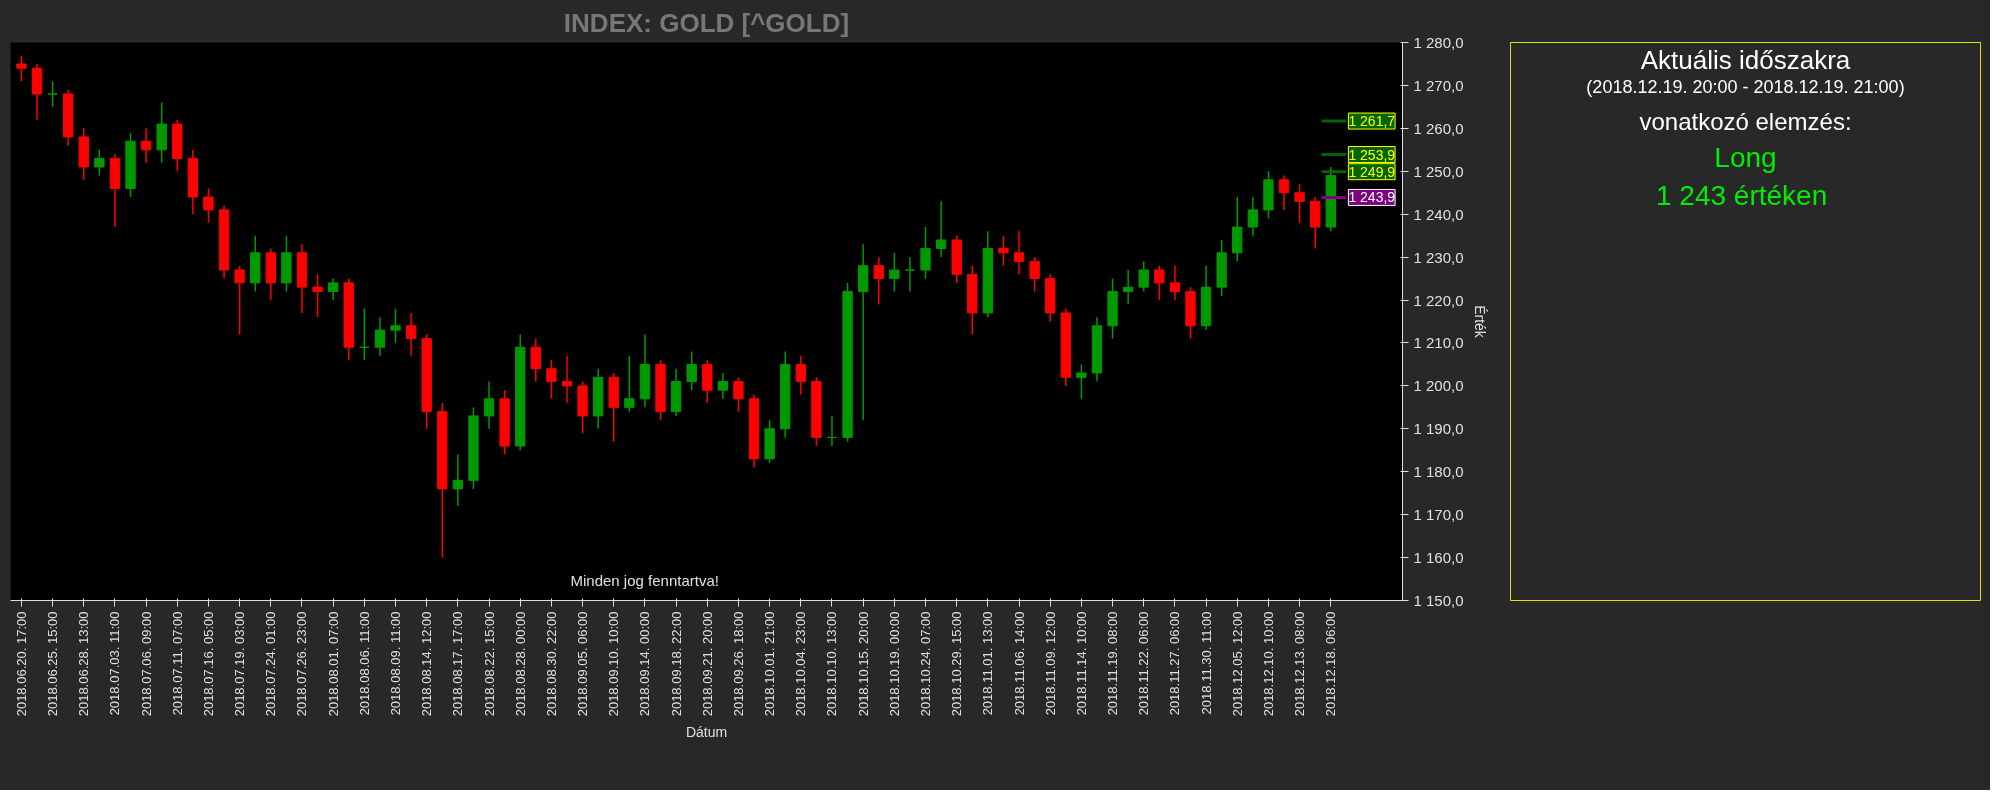  What do you see at coordinates (1438, 85) in the screenshot?
I see `y-tick-label: 1 270,0` at bounding box center [1438, 85].